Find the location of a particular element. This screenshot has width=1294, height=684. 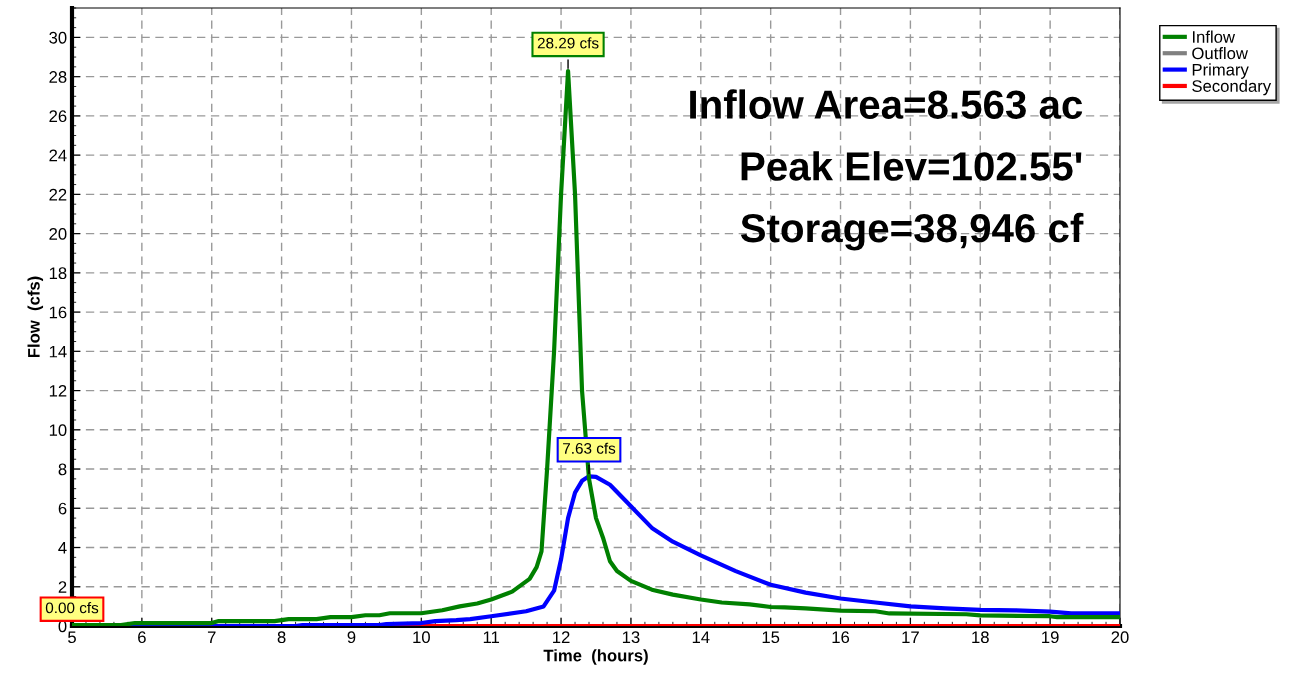

x-tick-label: 12 is located at coordinates (561, 637).